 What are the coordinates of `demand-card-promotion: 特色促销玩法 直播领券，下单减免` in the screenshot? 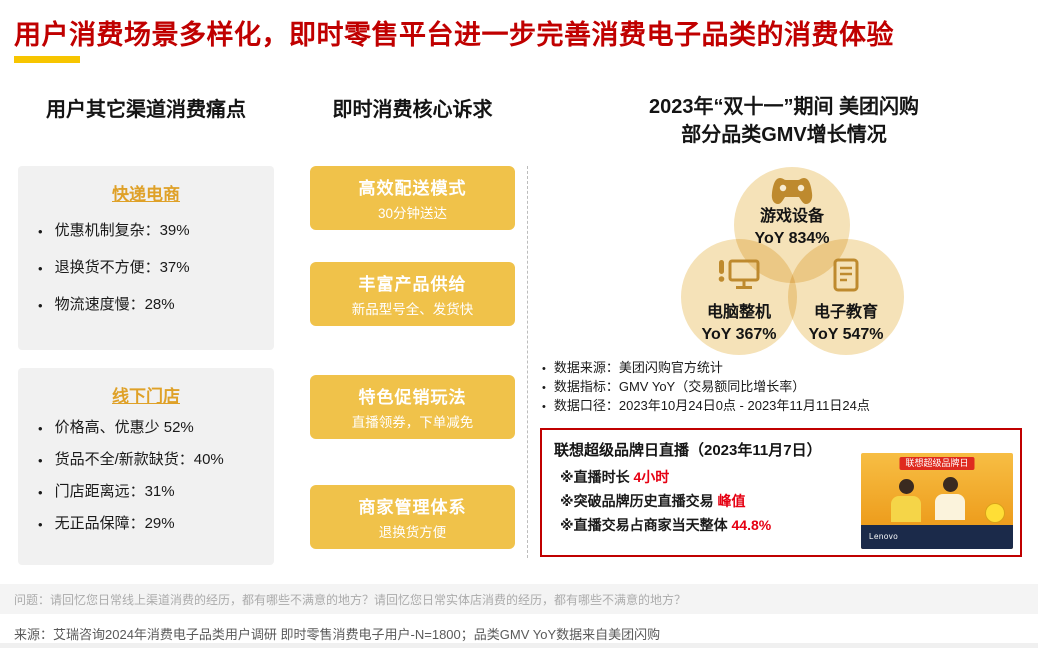 It's located at (412, 407).